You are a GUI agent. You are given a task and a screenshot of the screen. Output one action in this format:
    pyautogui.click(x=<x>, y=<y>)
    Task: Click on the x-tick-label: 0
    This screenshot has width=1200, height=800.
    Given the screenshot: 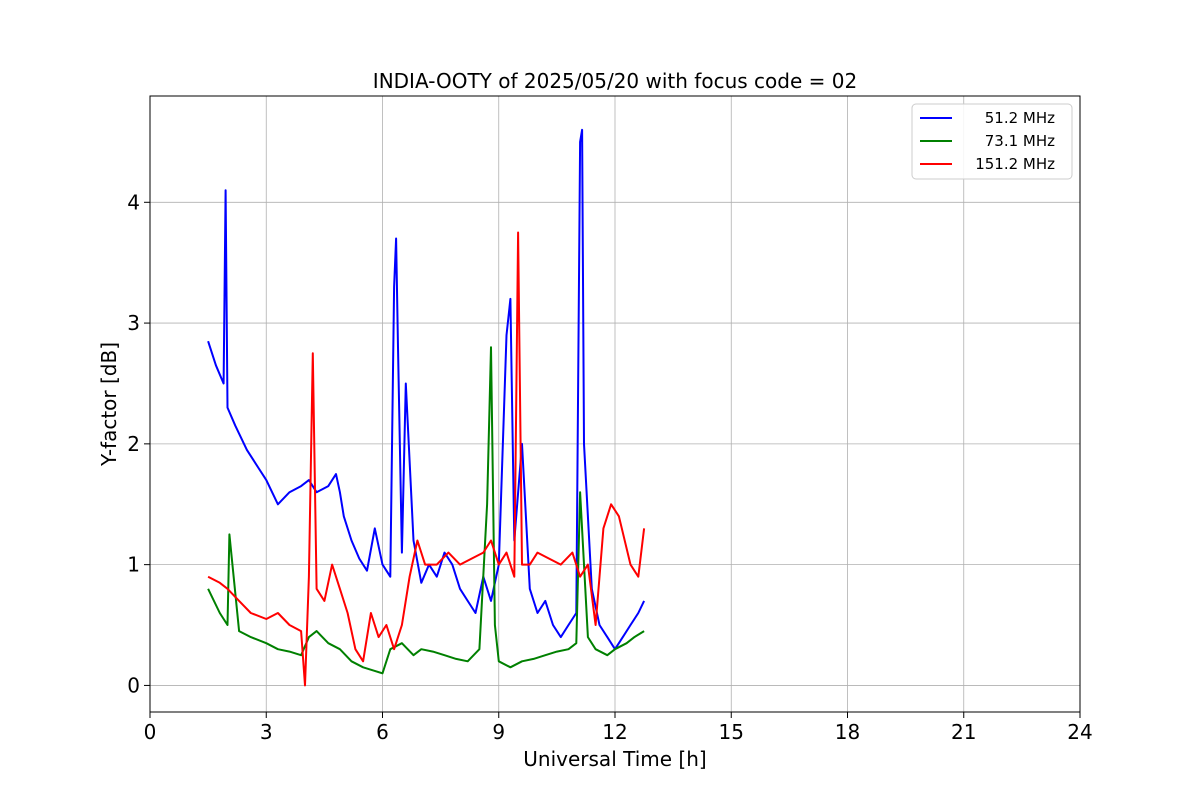 What is the action you would take?
    pyautogui.click(x=150, y=732)
    